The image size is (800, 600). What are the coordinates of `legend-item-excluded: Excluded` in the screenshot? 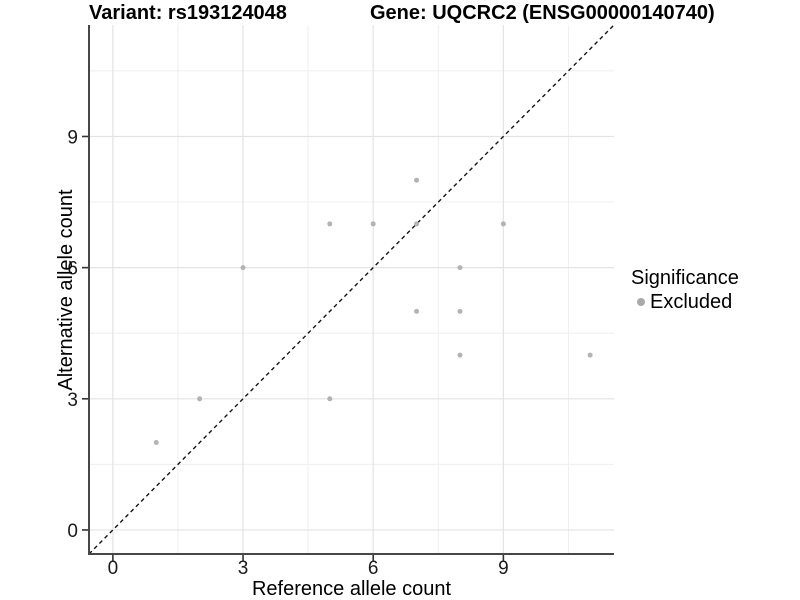 It's located at (685, 302).